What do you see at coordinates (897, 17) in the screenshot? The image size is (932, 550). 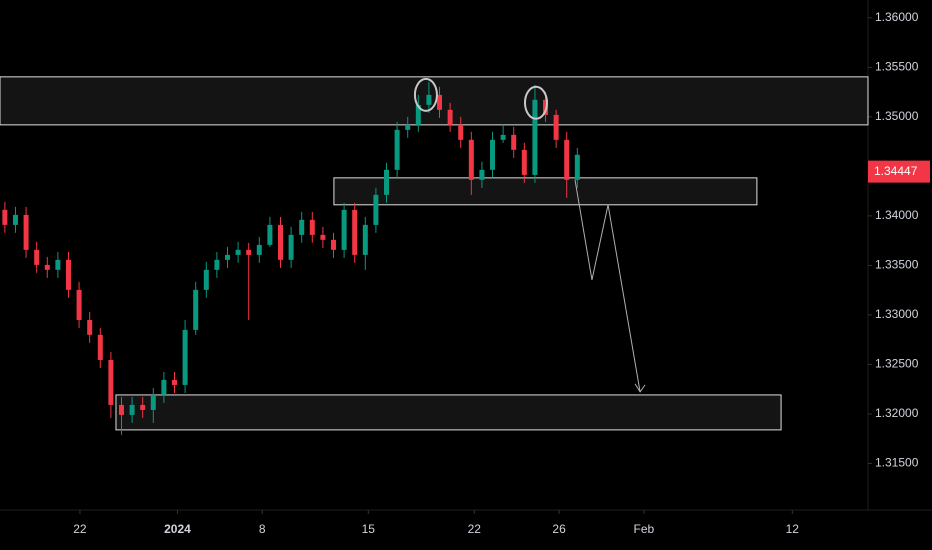 I see `y-tick-label: 1.36000` at bounding box center [897, 17].